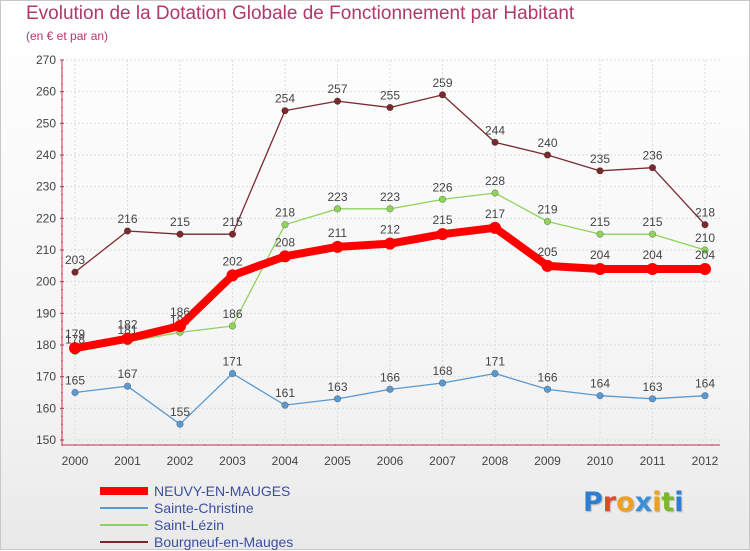 The width and height of the screenshot is (750, 551). Describe the element at coordinates (547, 143) in the screenshot. I see `data-label-bourgneuf-en-mauges: 240` at that location.